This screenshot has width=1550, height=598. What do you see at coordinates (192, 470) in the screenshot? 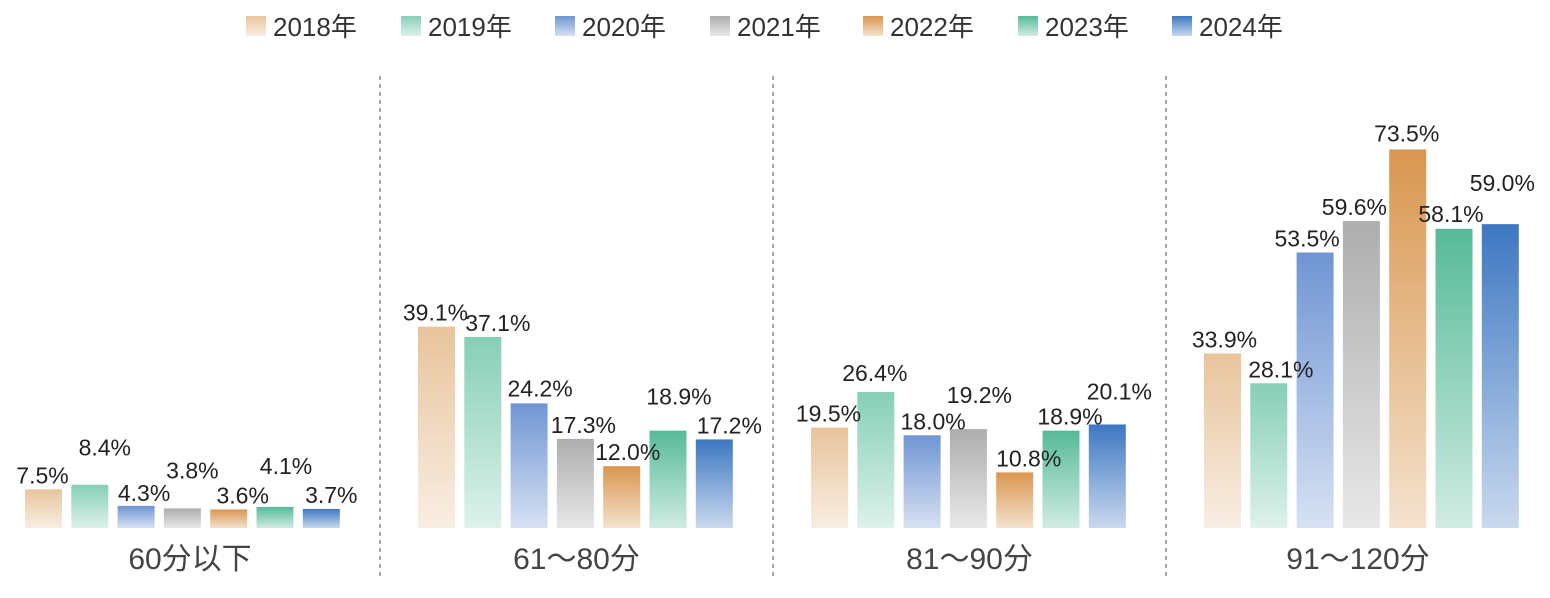
I see `value-label-series-3-group-0: 3.8%` at bounding box center [192, 470].